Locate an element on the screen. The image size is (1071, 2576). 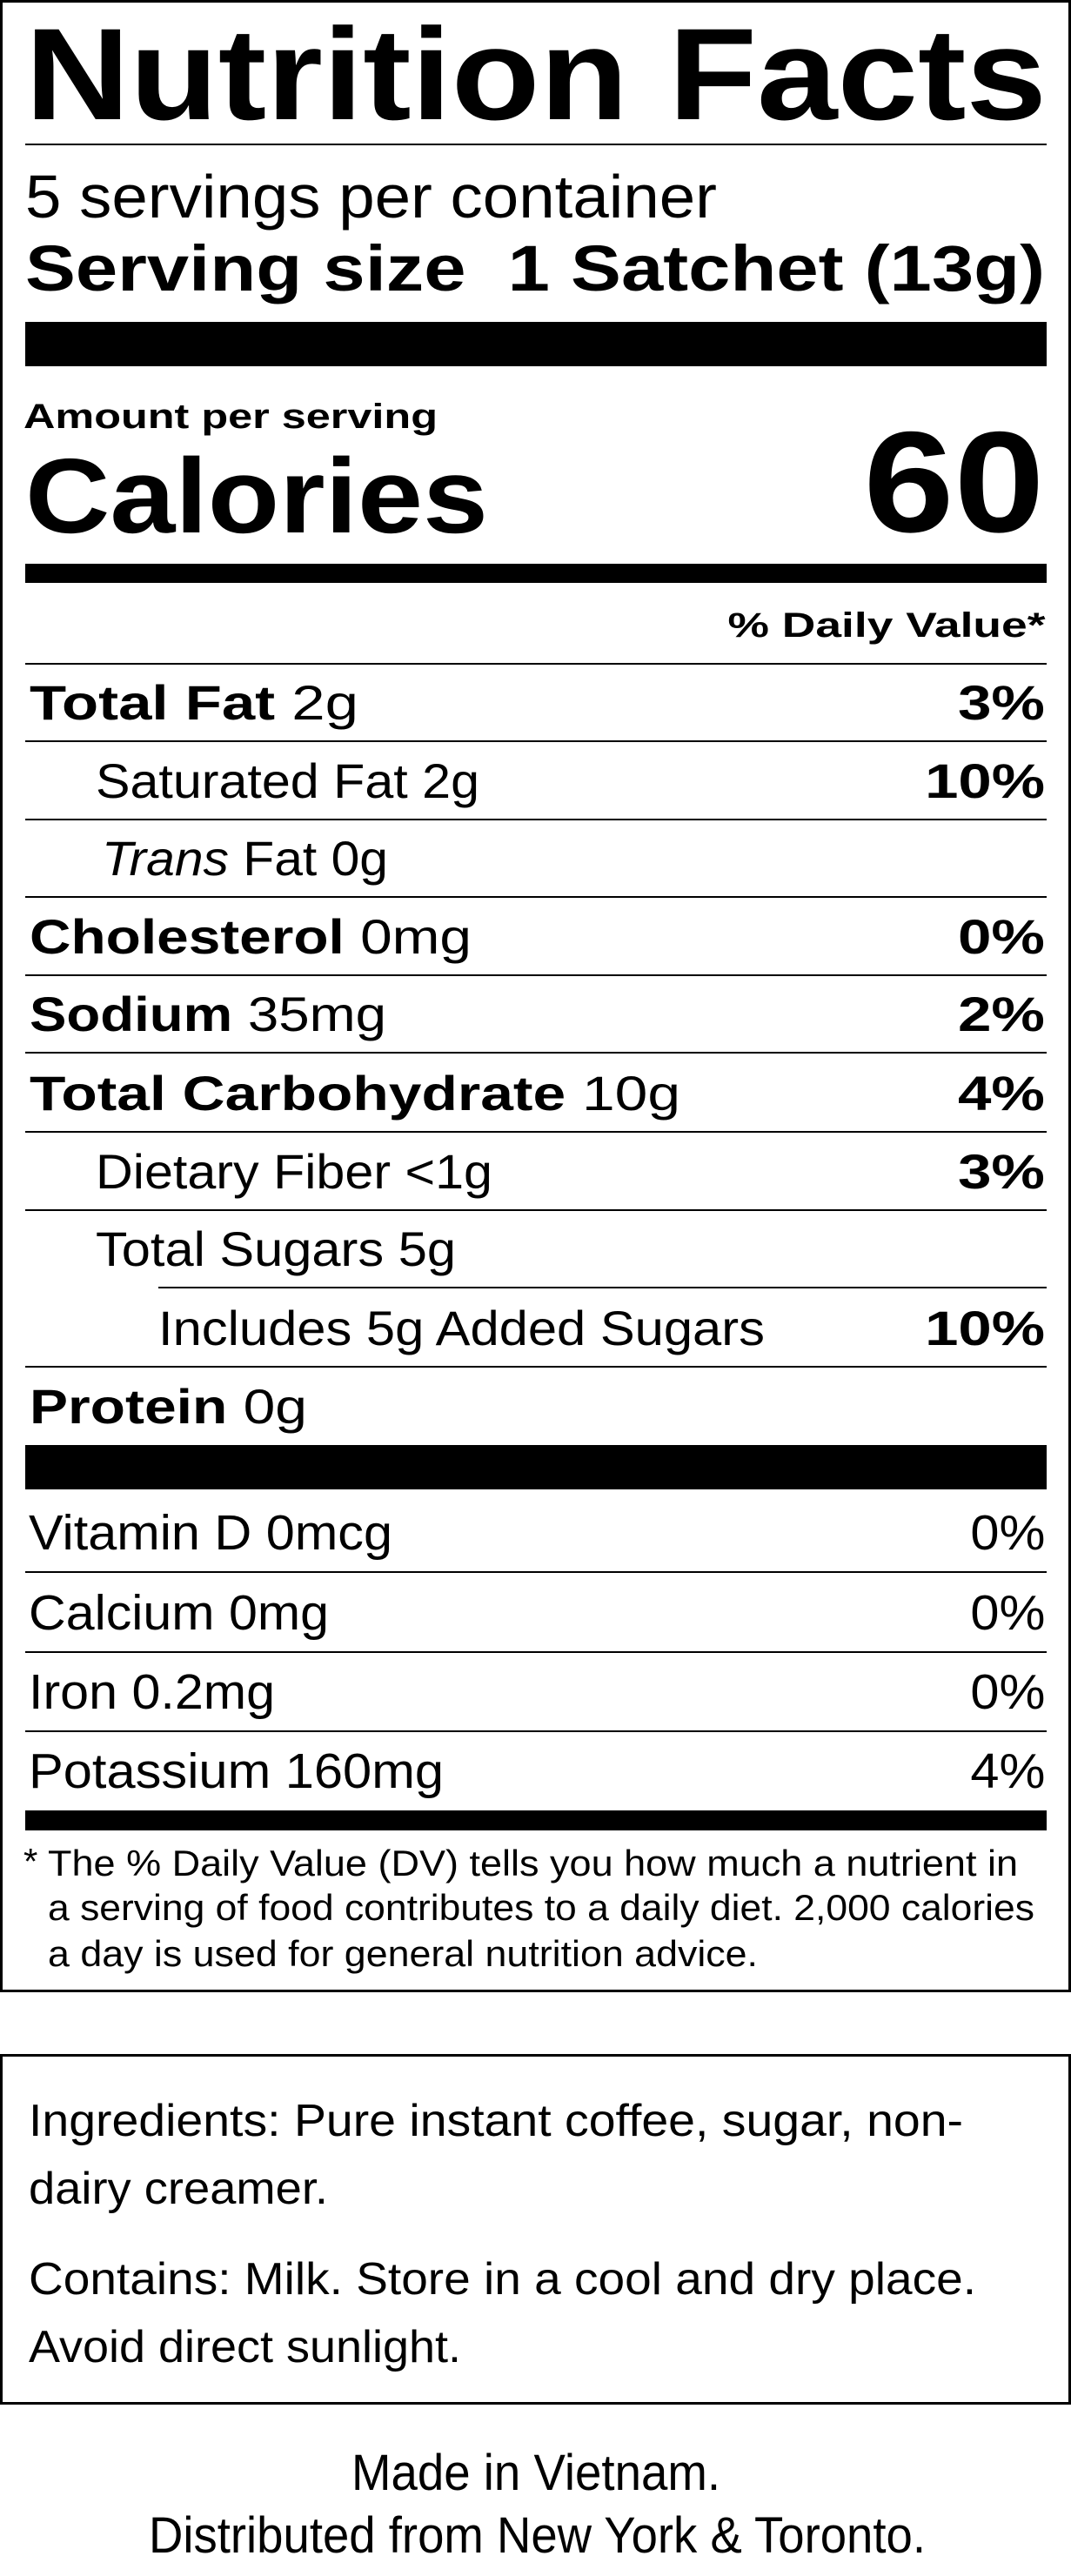
nutrient-dv: 2% is located at coordinates (1001, 1014).